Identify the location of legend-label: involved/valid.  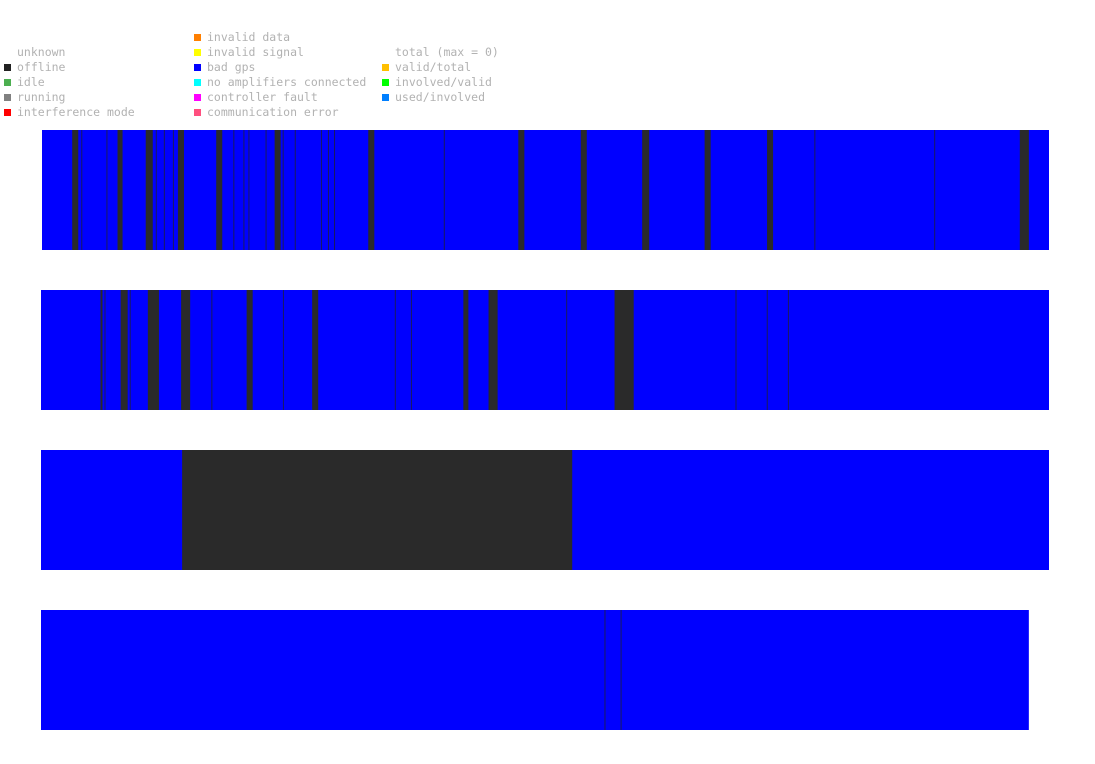
(443, 82).